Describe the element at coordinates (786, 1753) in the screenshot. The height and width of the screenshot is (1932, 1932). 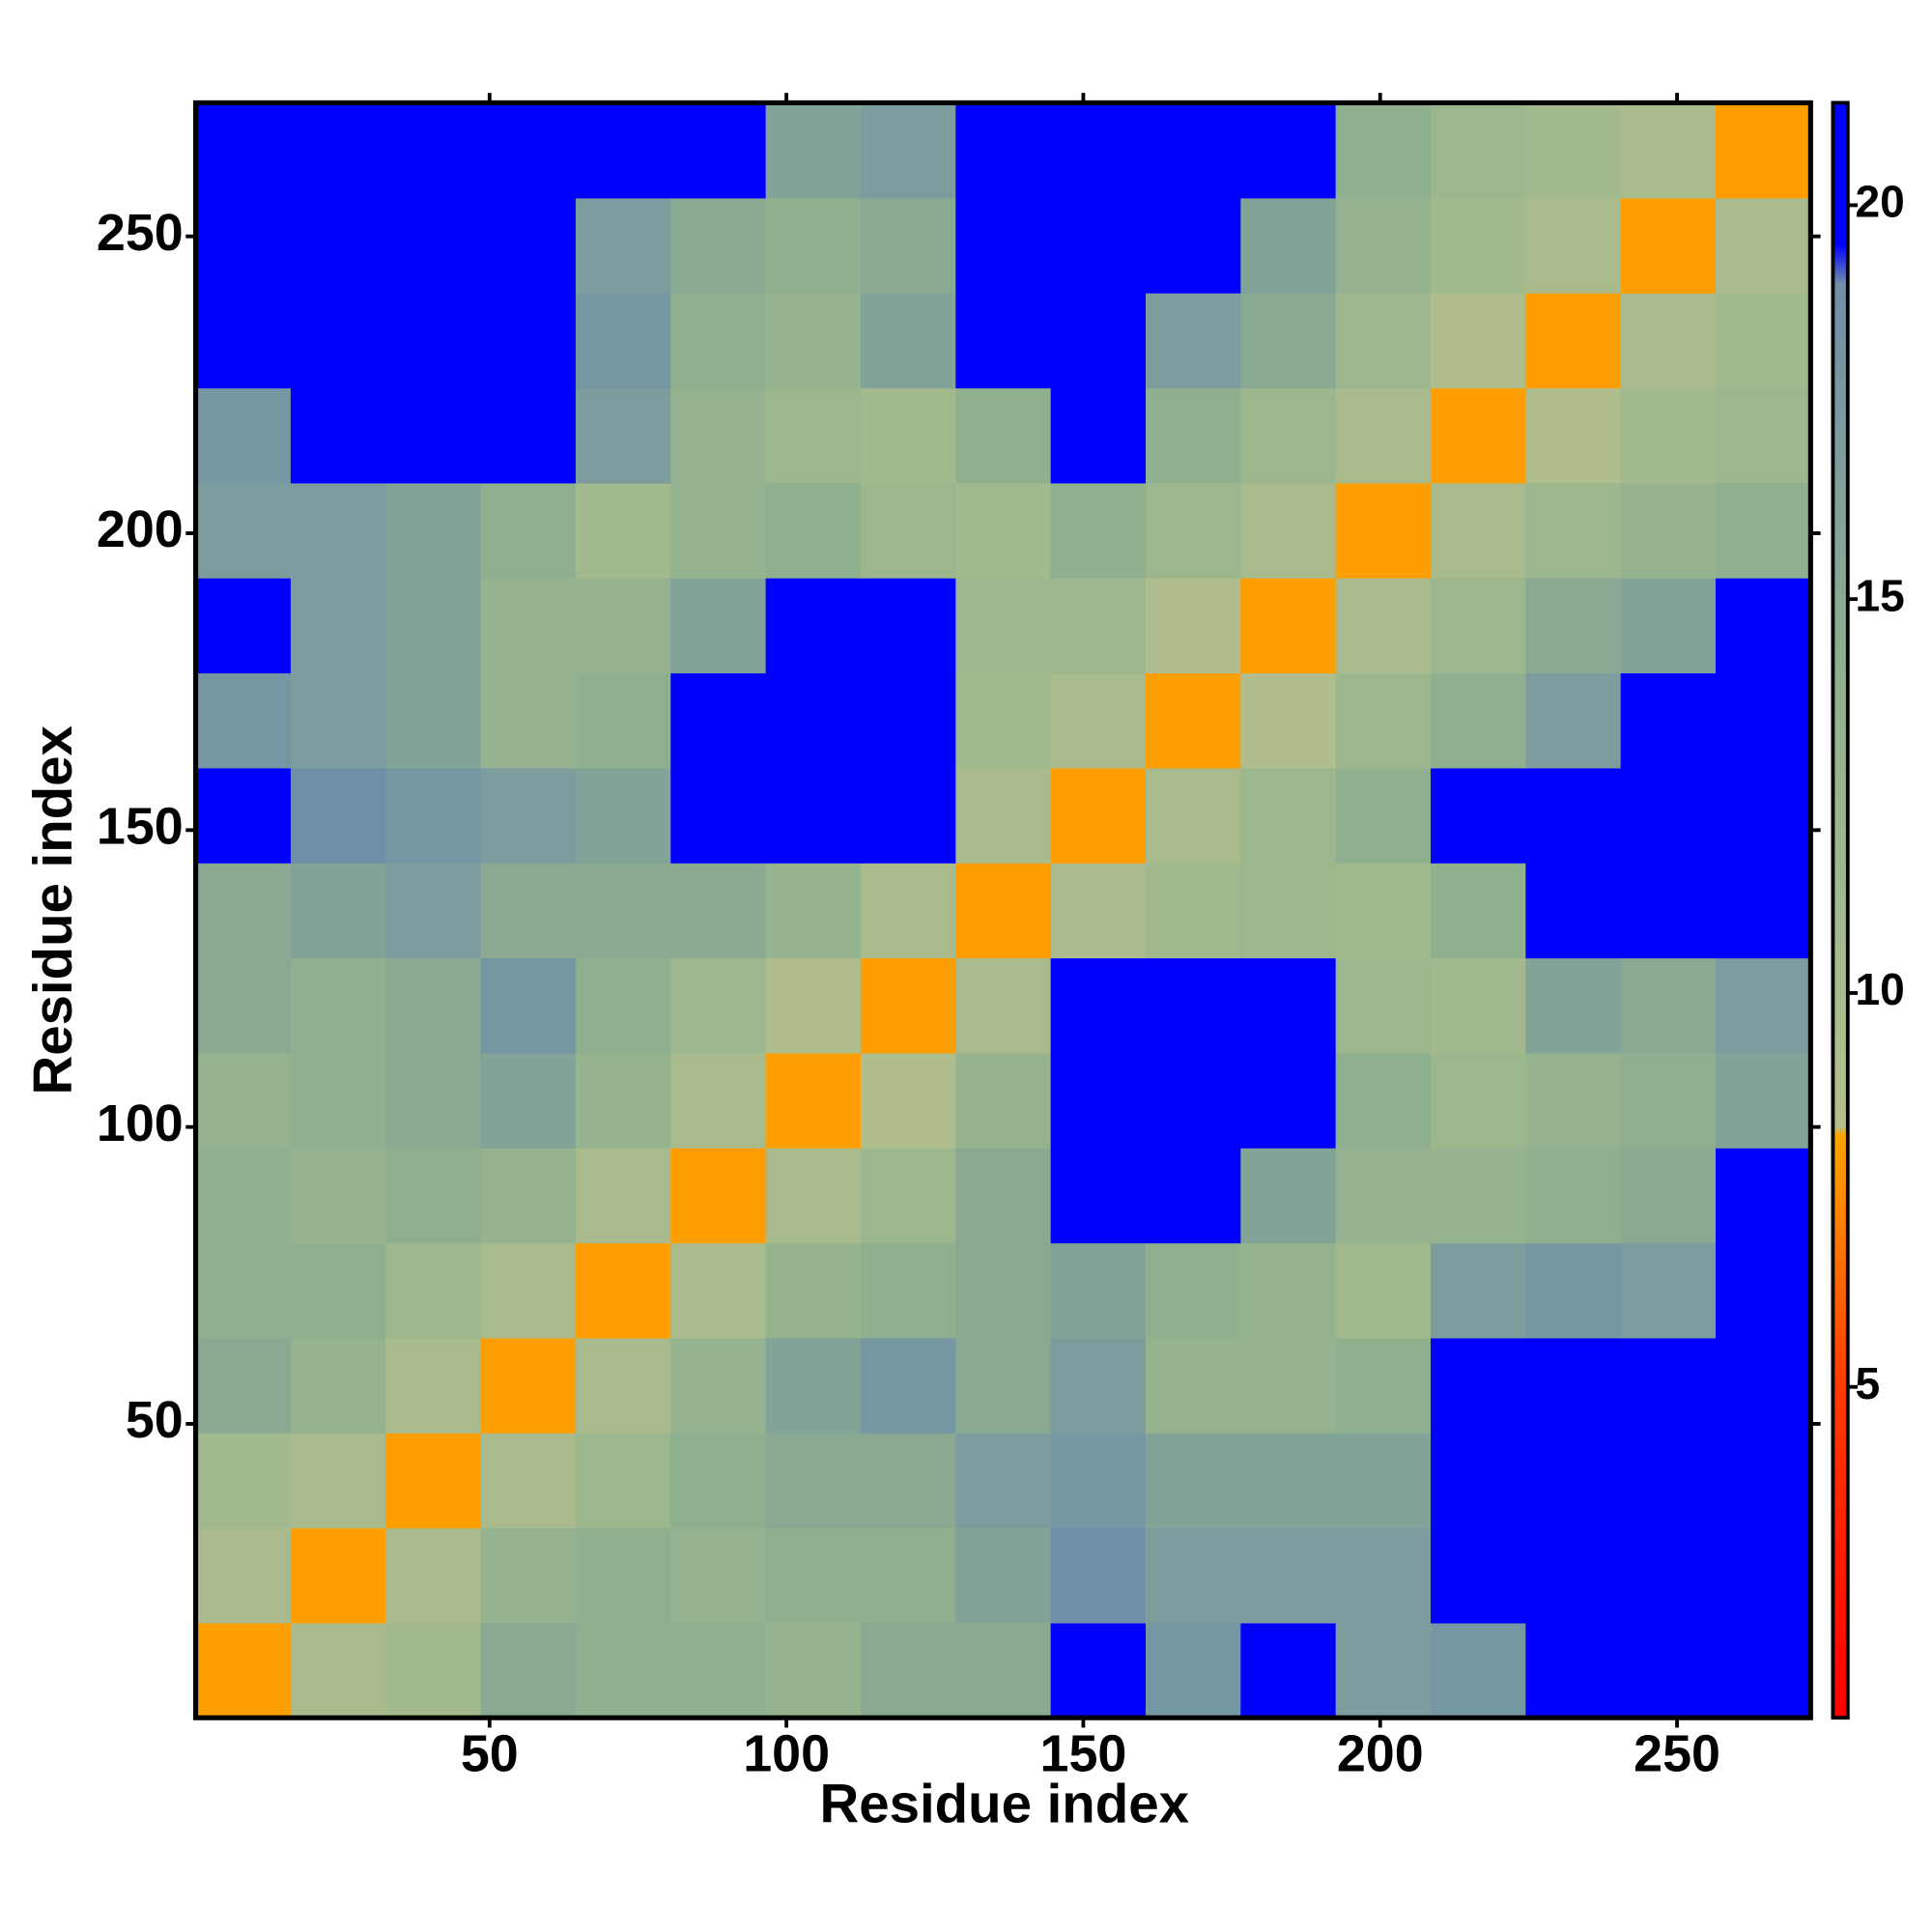
I see `x-tick-label: 100` at that location.